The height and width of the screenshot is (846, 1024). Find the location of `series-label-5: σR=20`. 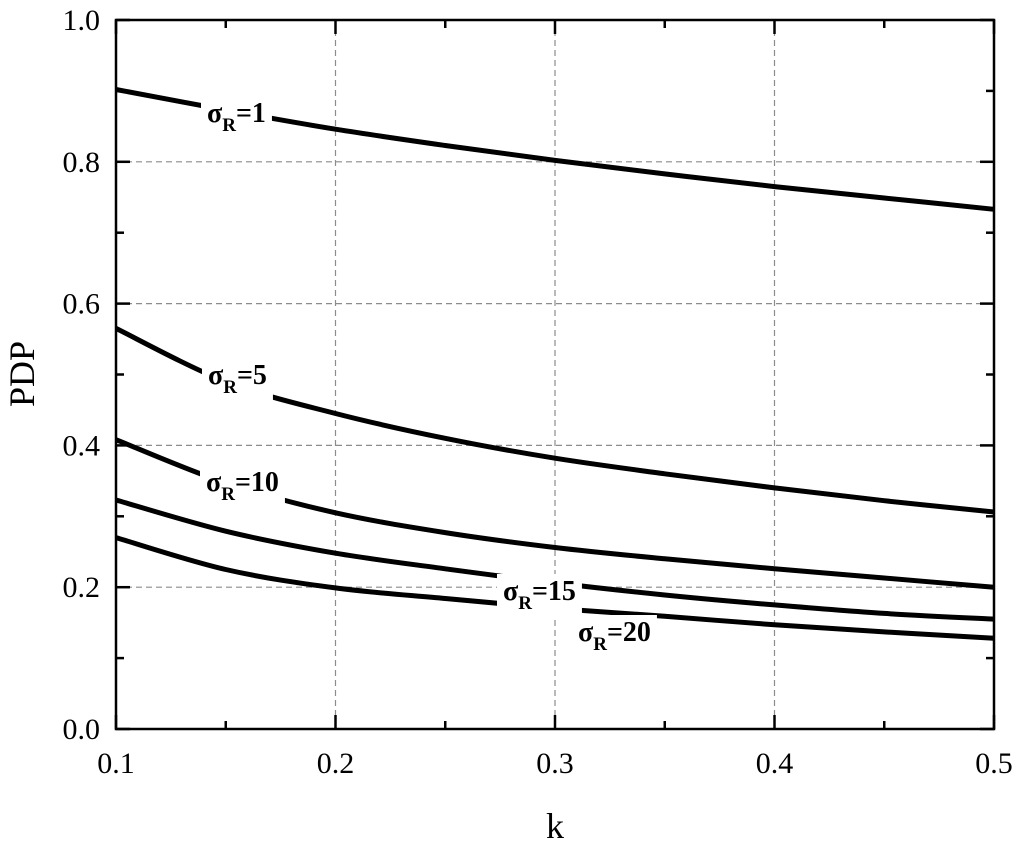

series-label-5: σR=20 is located at coordinates (614, 636).